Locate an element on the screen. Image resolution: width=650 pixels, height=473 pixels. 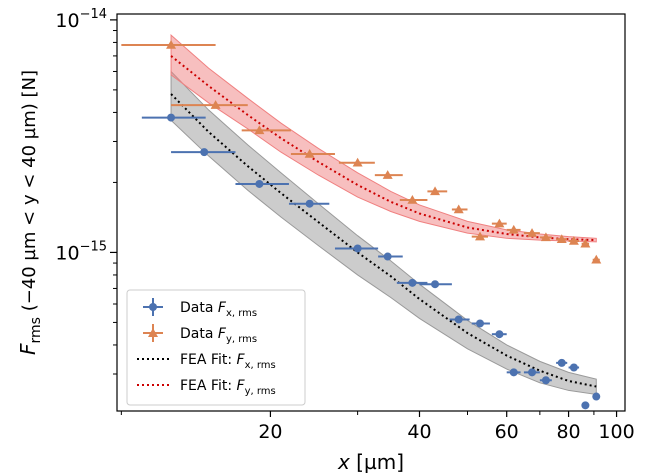
x-tick-label: 60 is located at coordinates (507, 432).